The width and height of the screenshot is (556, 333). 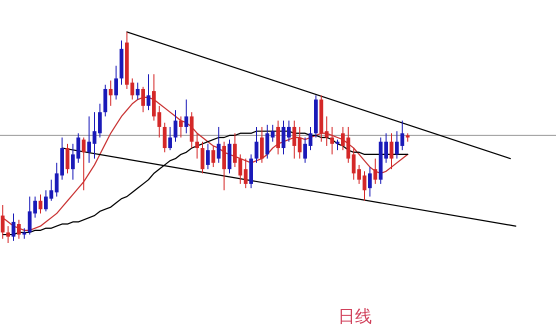 I want to click on text: 日线, so click(x=355, y=317).